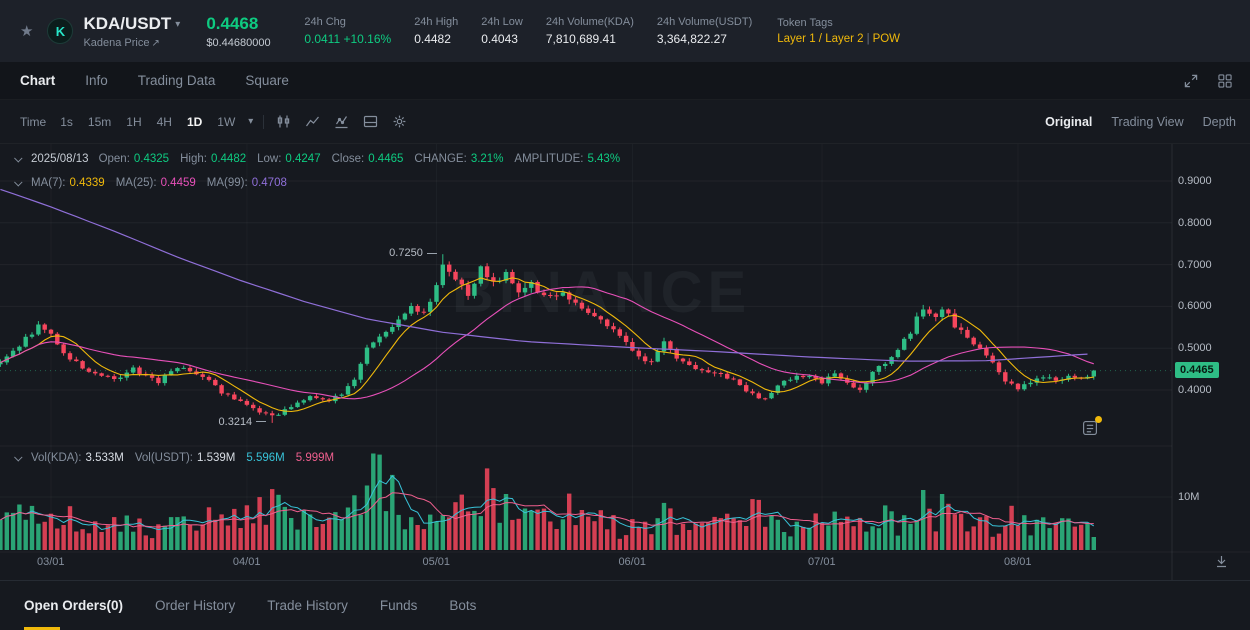 The height and width of the screenshot is (630, 1250). Describe the element at coordinates (398, 605) in the screenshot. I see `bottom-tab-funds: Funds` at that location.